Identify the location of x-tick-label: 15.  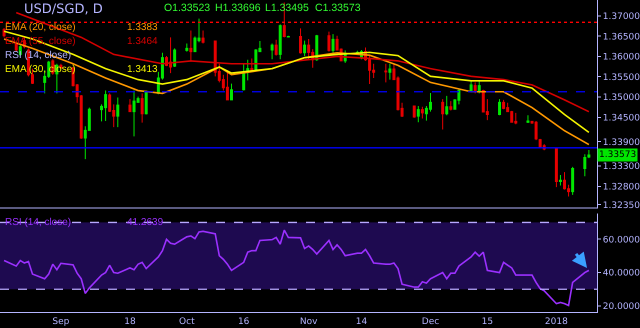
(488, 321).